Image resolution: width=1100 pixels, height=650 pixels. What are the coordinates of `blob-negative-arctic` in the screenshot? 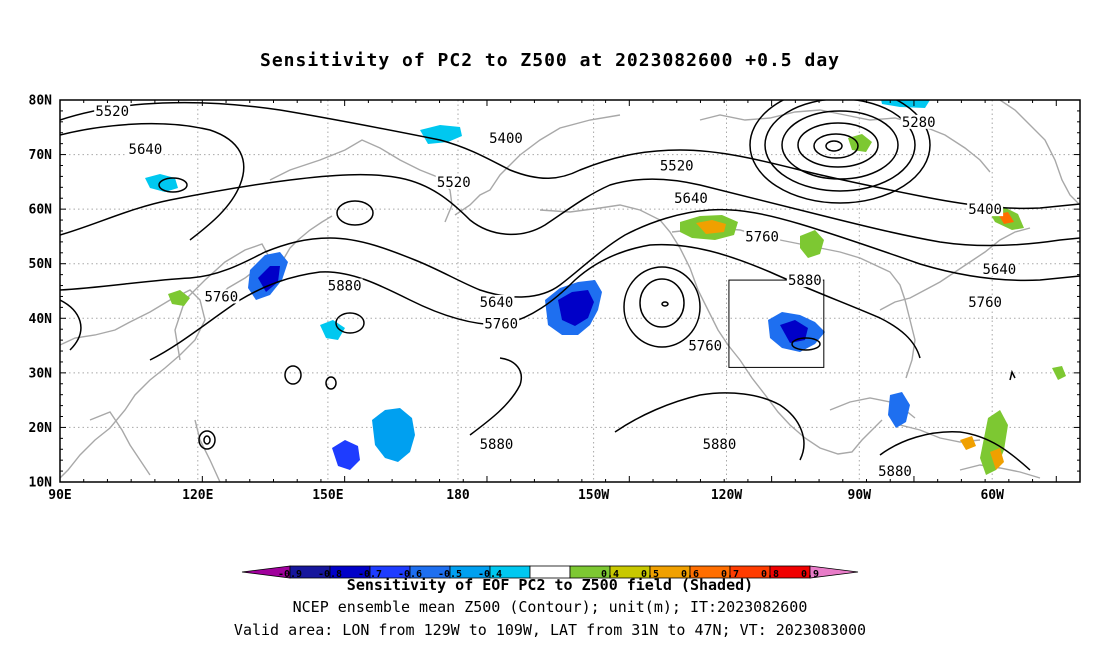 It's located at (905, 104).